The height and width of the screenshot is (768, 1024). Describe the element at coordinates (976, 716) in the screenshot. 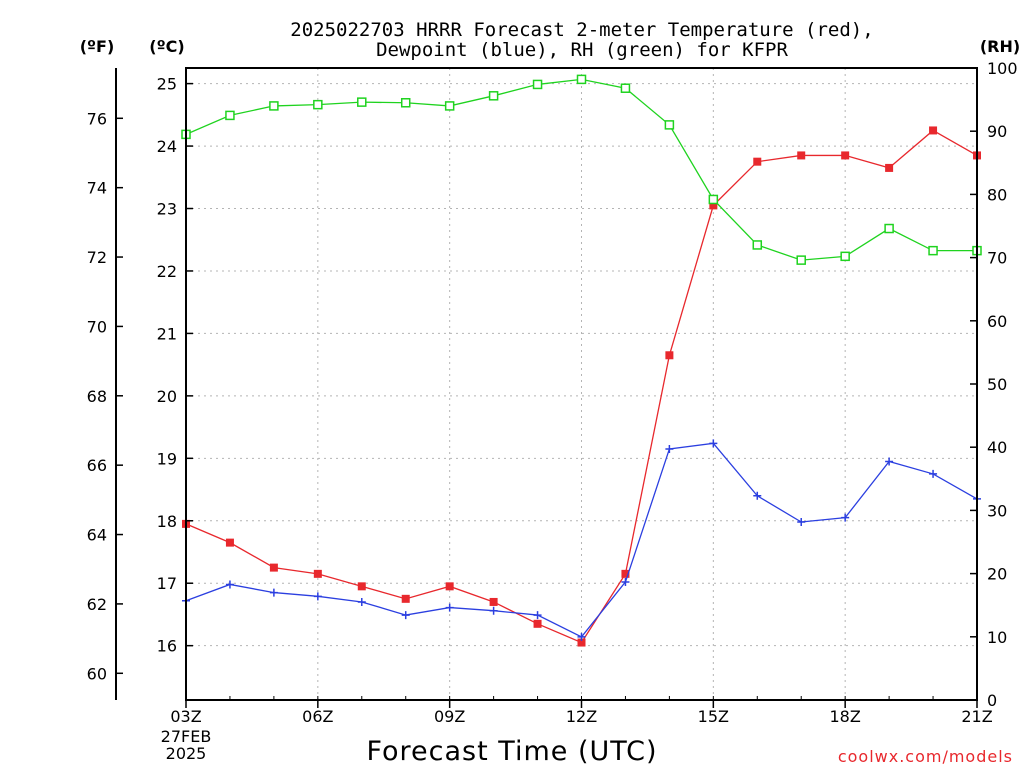

I see `x-tick-label: 21Z` at that location.